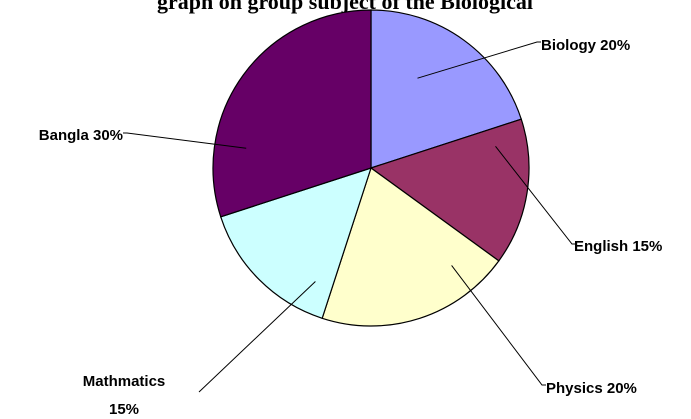  What do you see at coordinates (591, 388) in the screenshot?
I see `slice-label-physics: Physics 20%` at bounding box center [591, 388].